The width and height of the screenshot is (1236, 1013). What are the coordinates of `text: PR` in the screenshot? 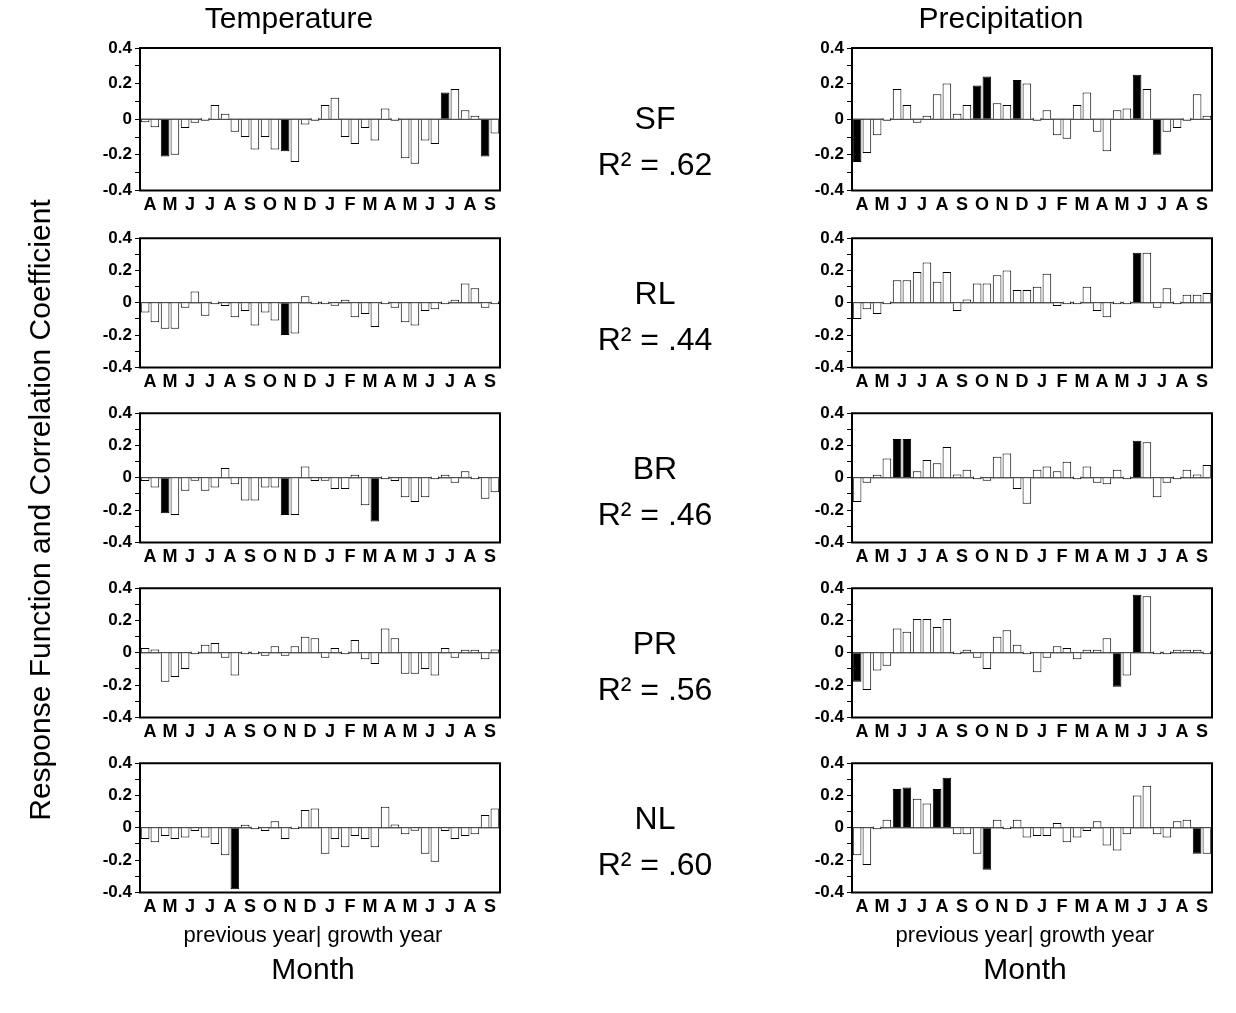 It's located at (655, 643).